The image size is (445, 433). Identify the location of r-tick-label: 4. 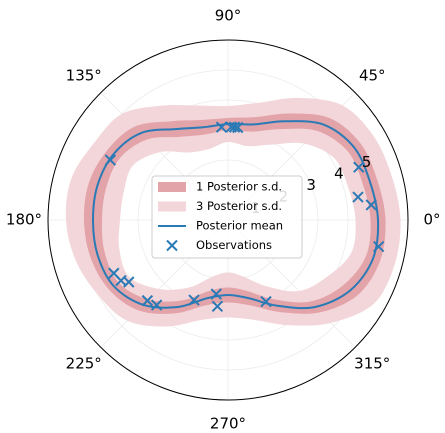
(339, 174).